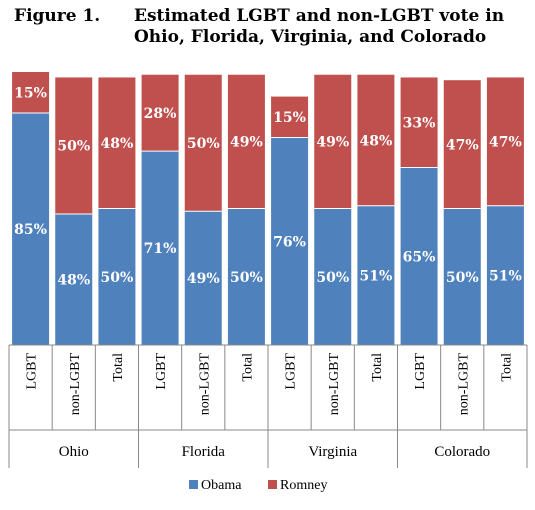  I want to click on group-label: Colorado, so click(462, 452).